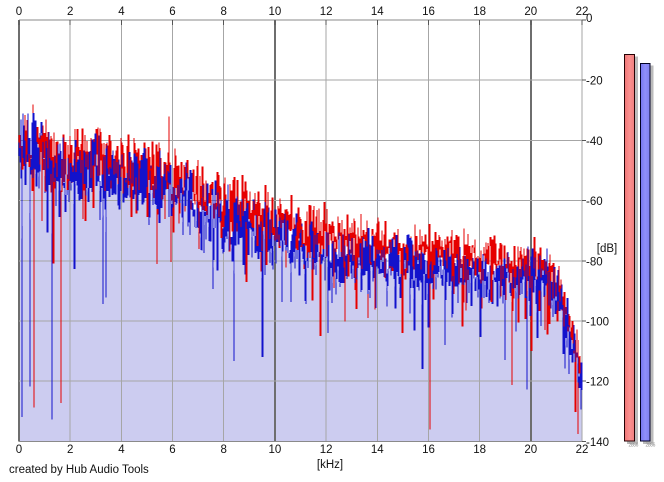 The width and height of the screenshot is (664, 482). Describe the element at coordinates (597, 443) in the screenshot. I see `svg-text: -140` at that location.